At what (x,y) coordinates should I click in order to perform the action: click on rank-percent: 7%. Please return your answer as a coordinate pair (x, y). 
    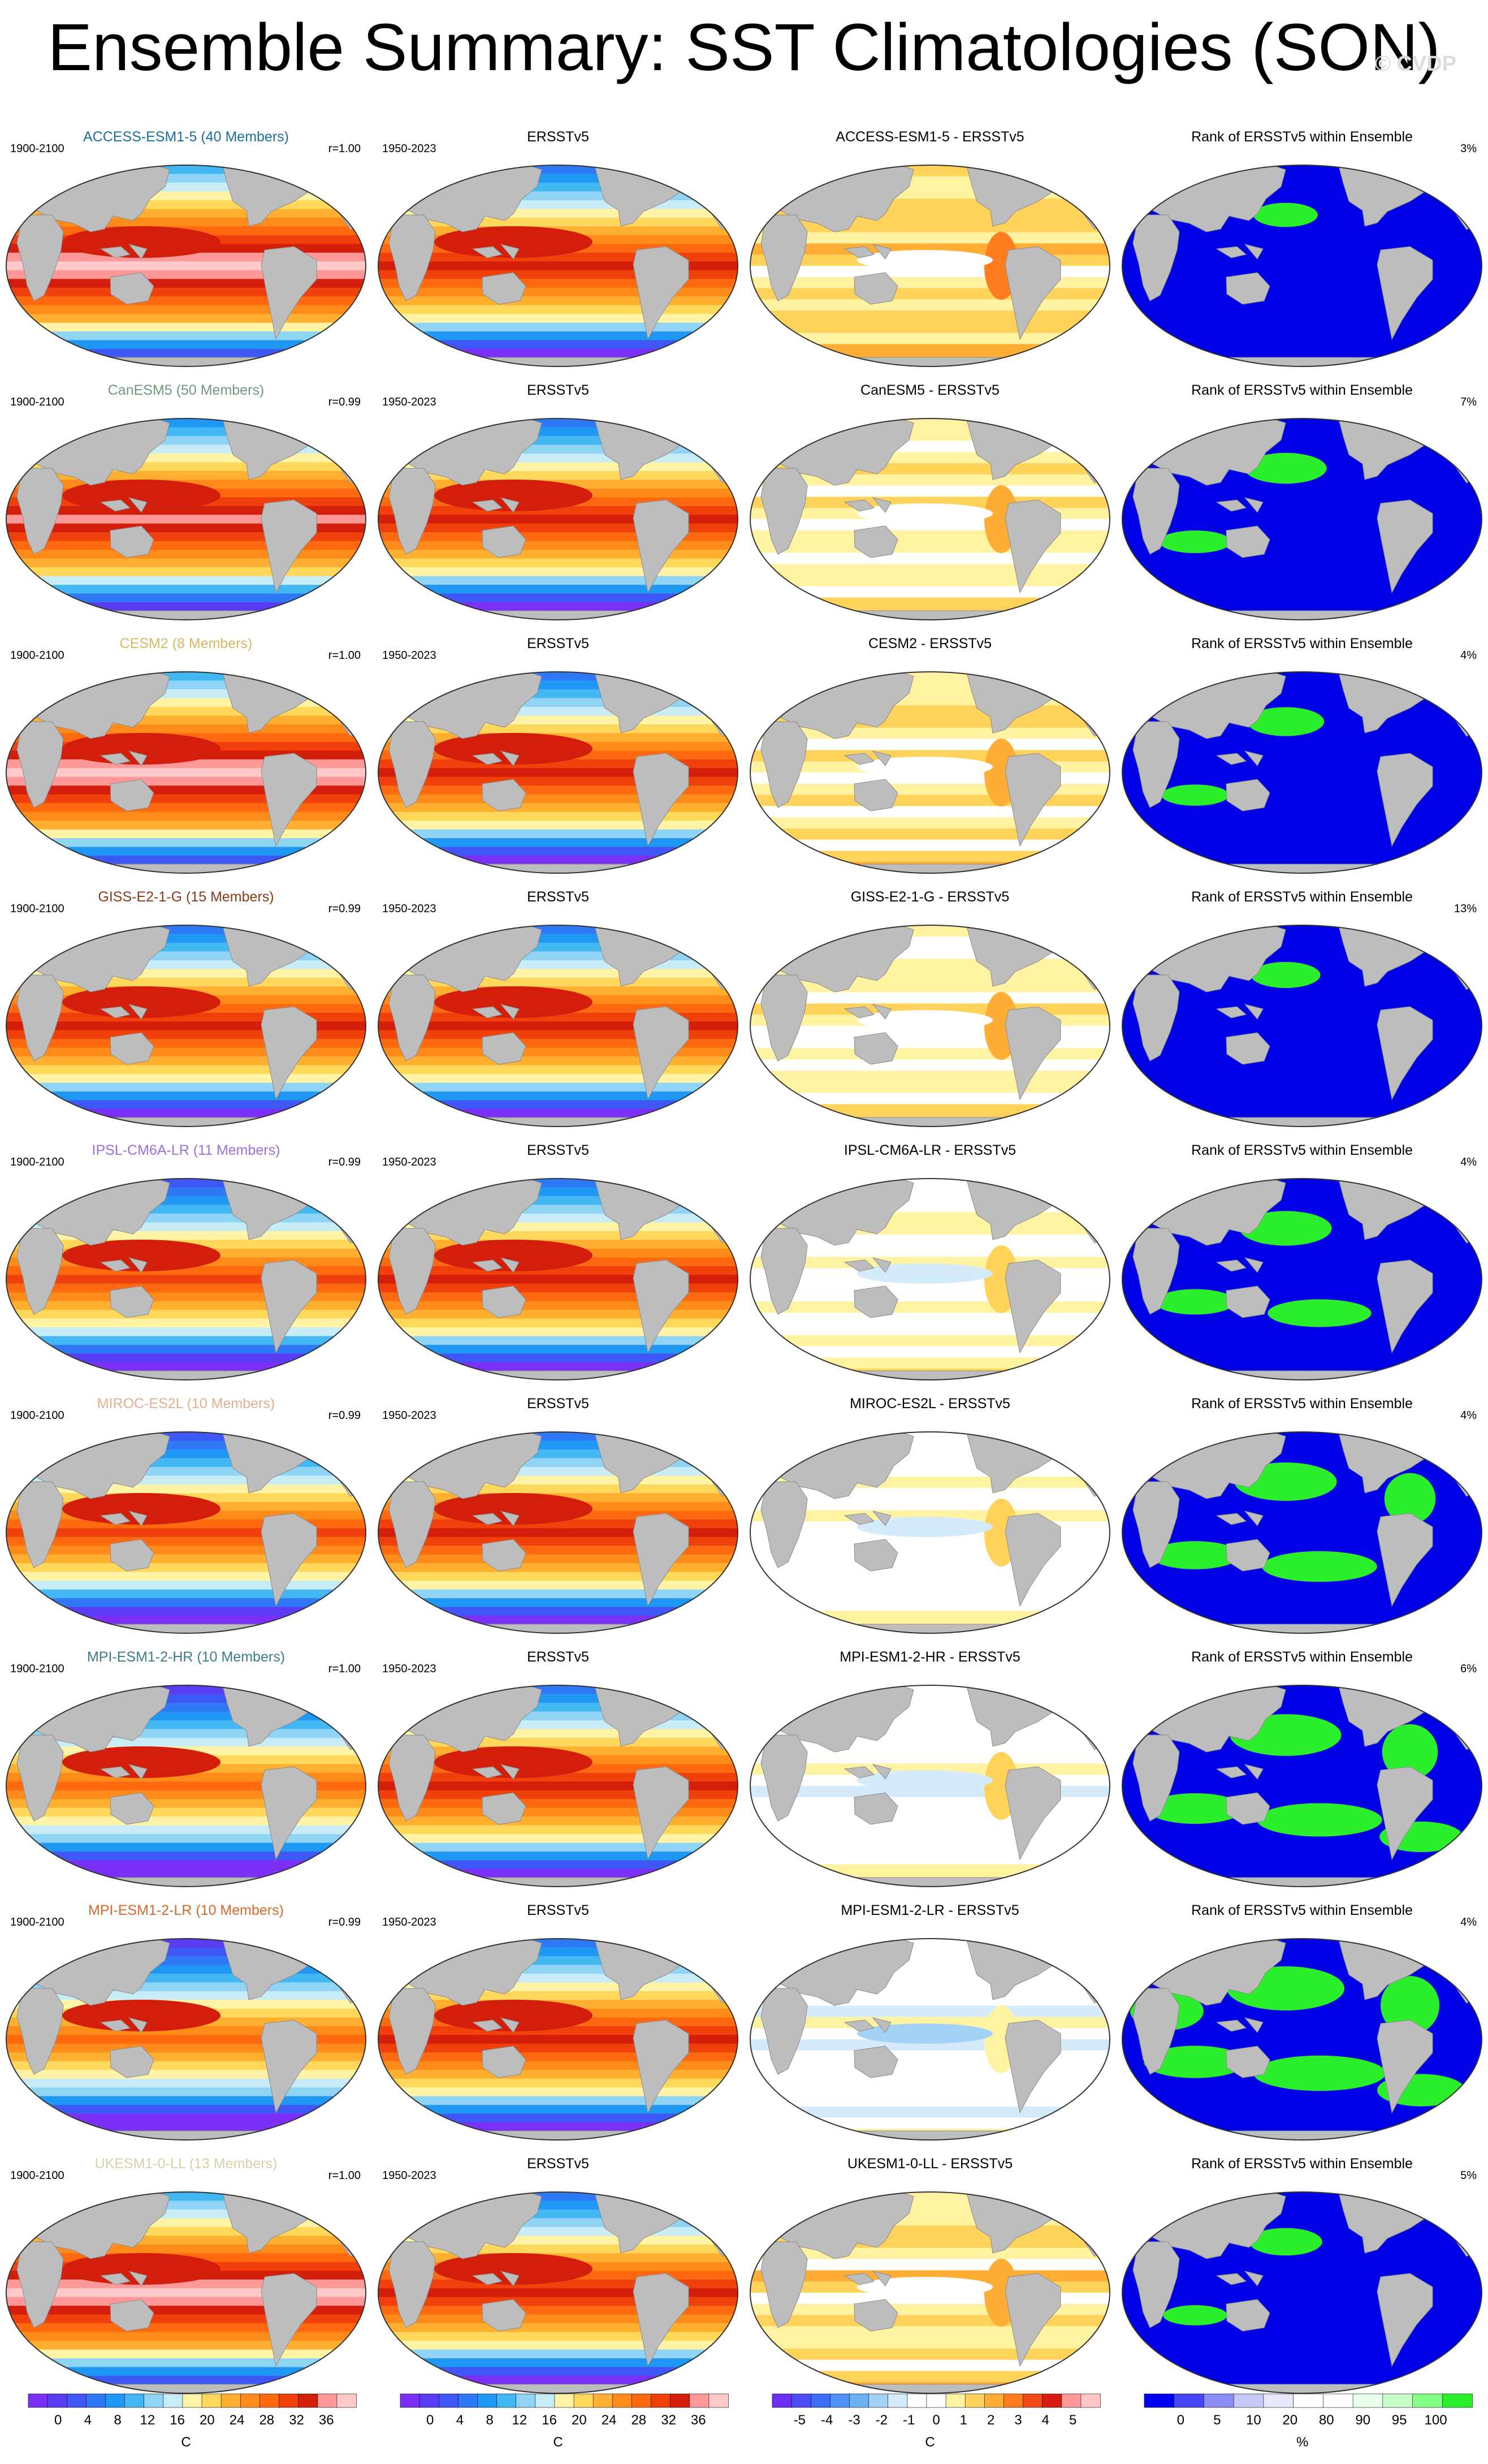
    Looking at the image, I should click on (1468, 402).